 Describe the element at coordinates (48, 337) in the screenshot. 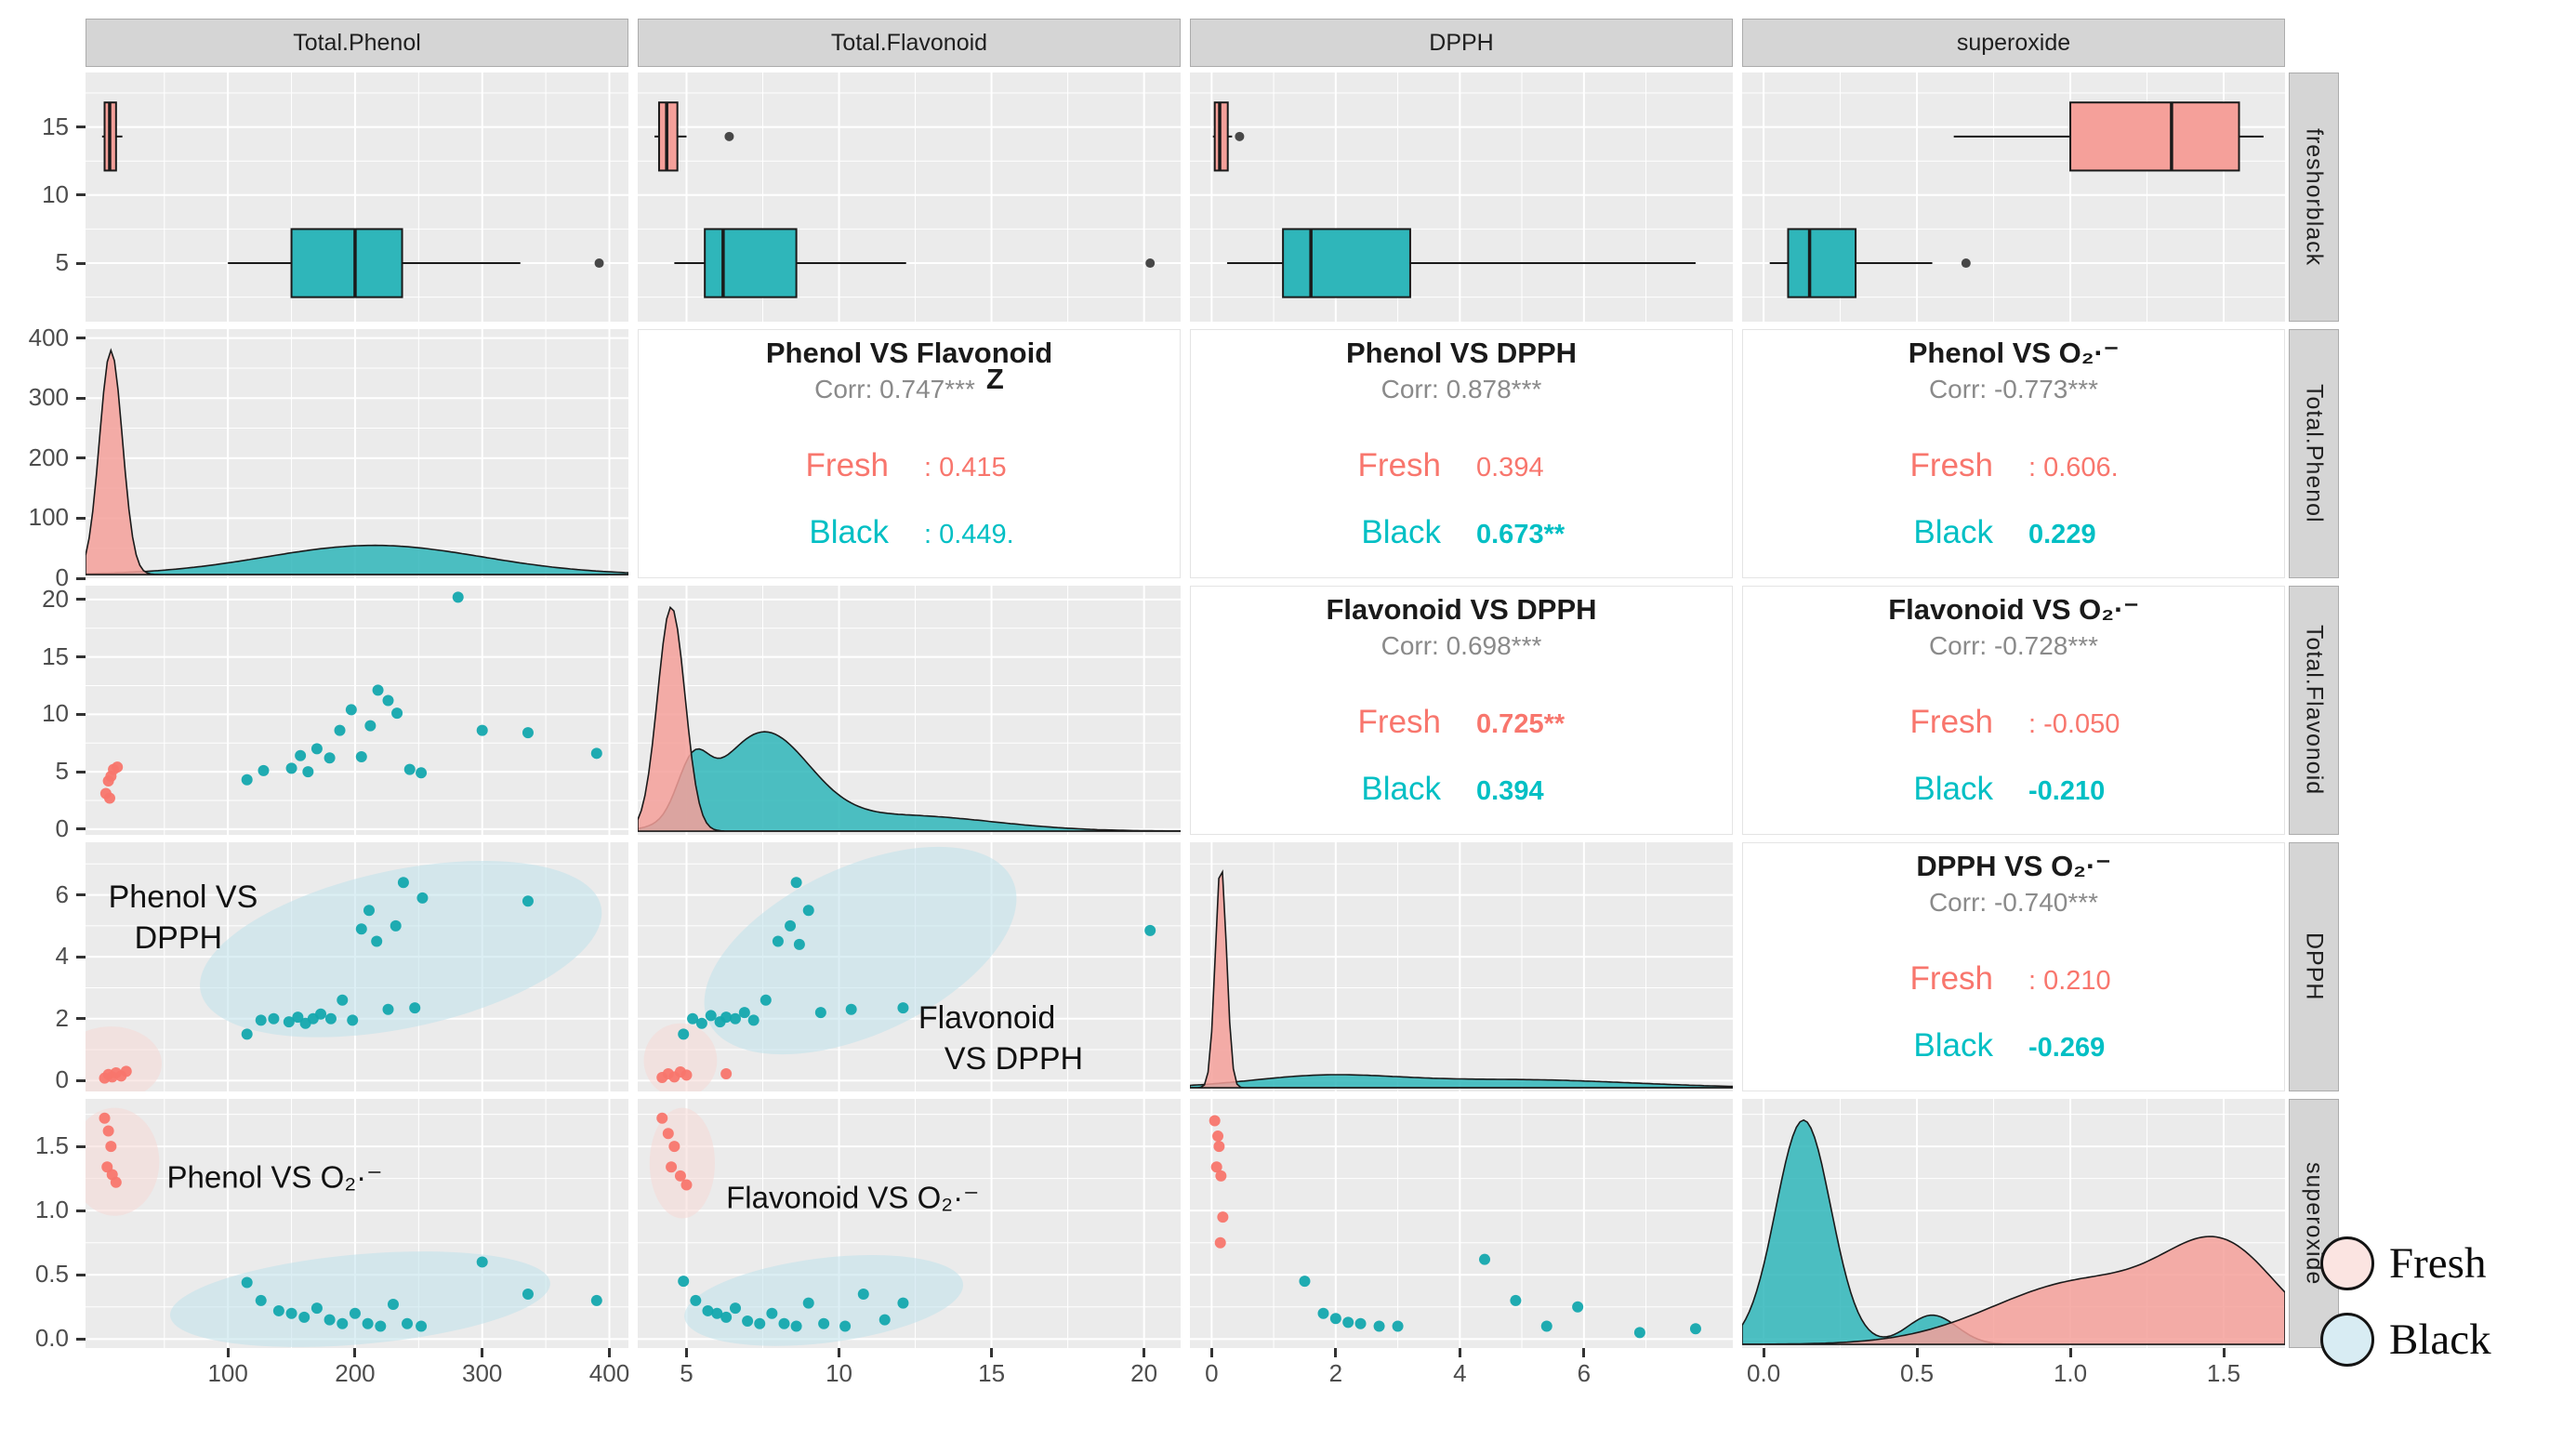

I see `y-axis-tick-label: 400` at that location.